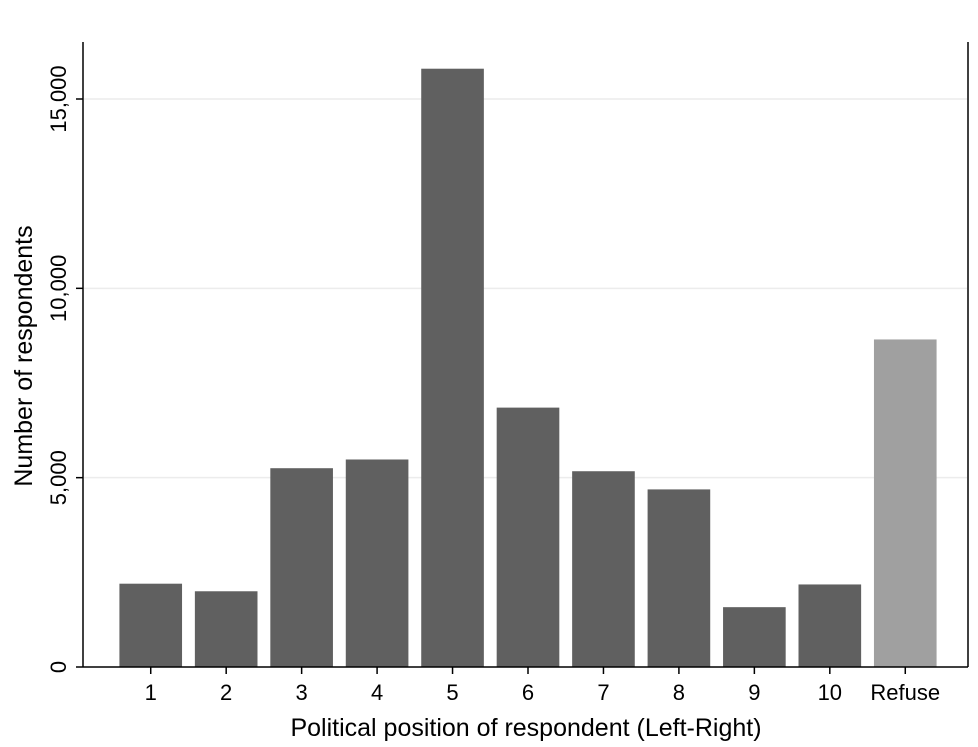 This screenshot has width=978, height=747. I want to click on y-tick-label: 5,000, so click(58, 477).